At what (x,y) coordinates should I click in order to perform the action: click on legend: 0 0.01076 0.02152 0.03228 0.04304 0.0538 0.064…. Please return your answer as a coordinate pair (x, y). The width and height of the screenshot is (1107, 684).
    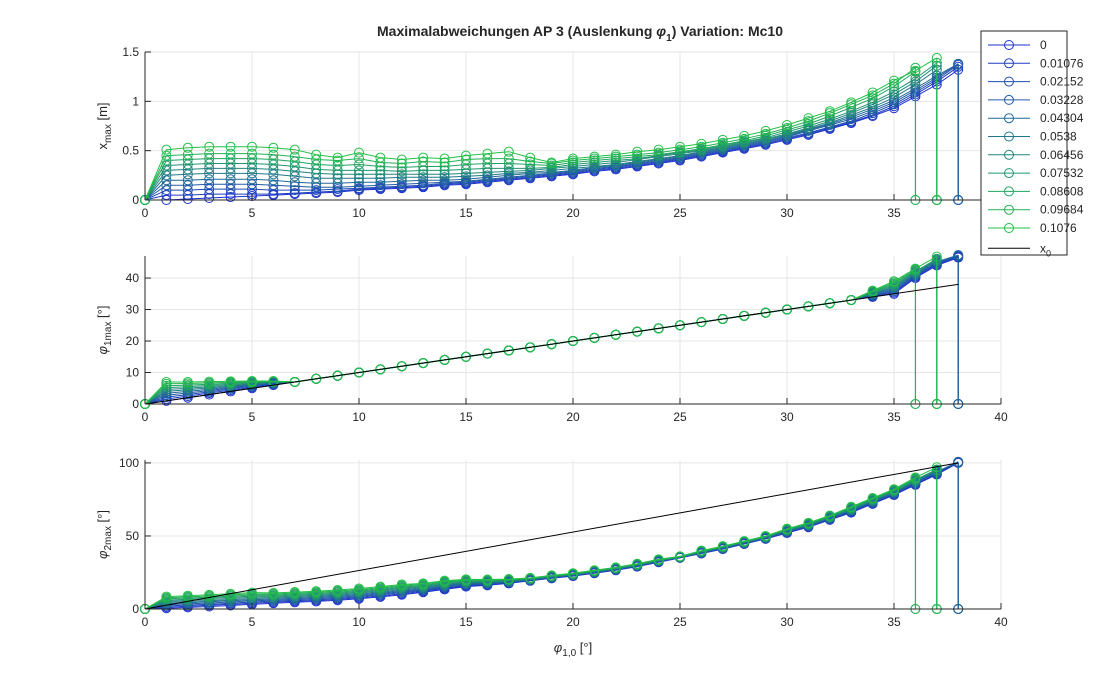
    Looking at the image, I should click on (1032, 144).